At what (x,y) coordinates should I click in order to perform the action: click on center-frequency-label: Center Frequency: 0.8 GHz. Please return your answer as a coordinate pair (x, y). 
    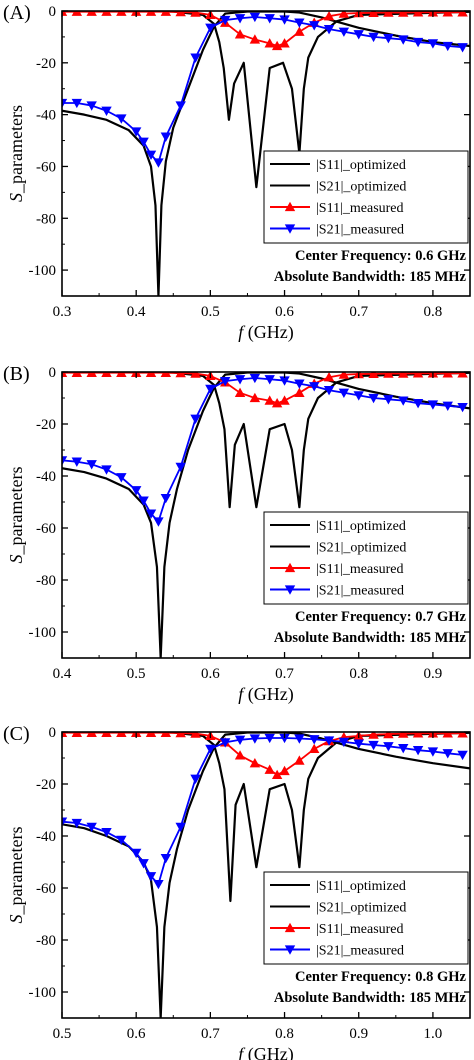
    Looking at the image, I should click on (381, 977).